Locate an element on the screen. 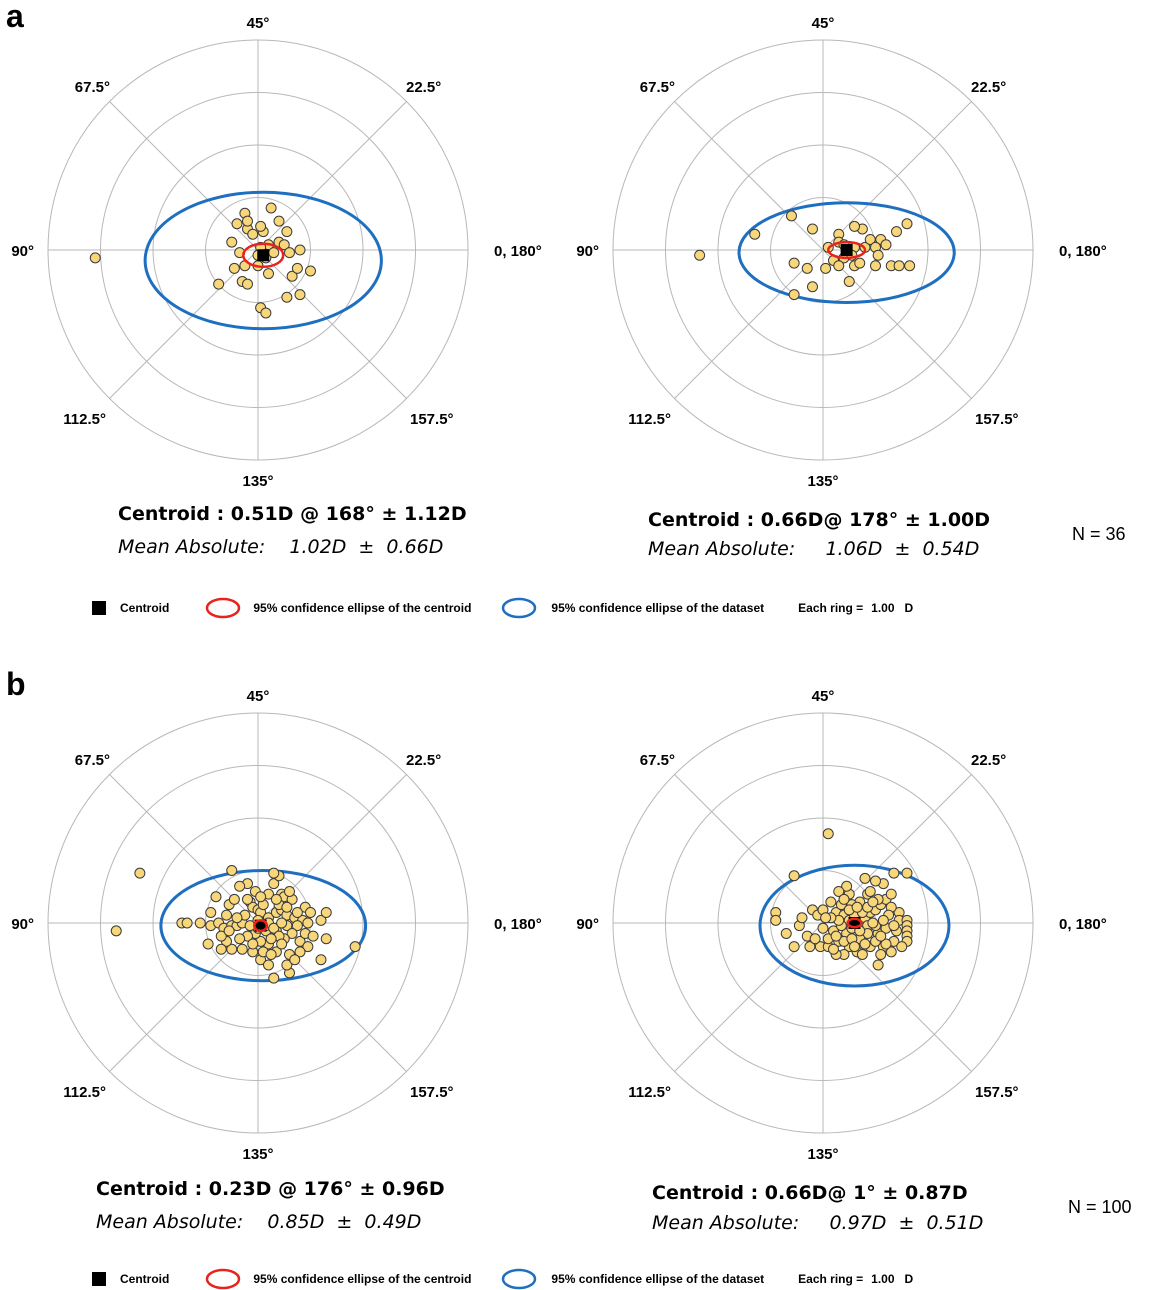 The height and width of the screenshot is (1290, 1149). legend-centroid-ellipse: 95% confidence ellipse of the centroid is located at coordinates (338, 1279).